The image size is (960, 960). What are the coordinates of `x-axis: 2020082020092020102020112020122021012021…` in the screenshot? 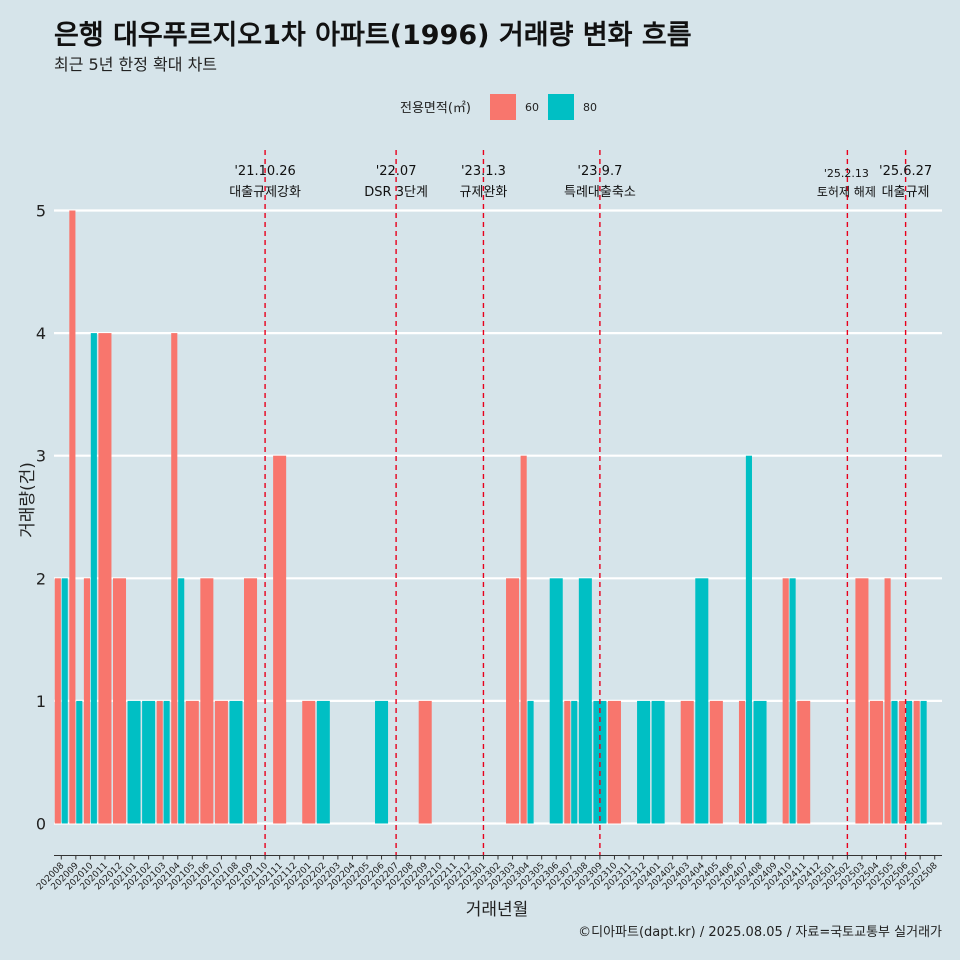 It's located at (488, 873).